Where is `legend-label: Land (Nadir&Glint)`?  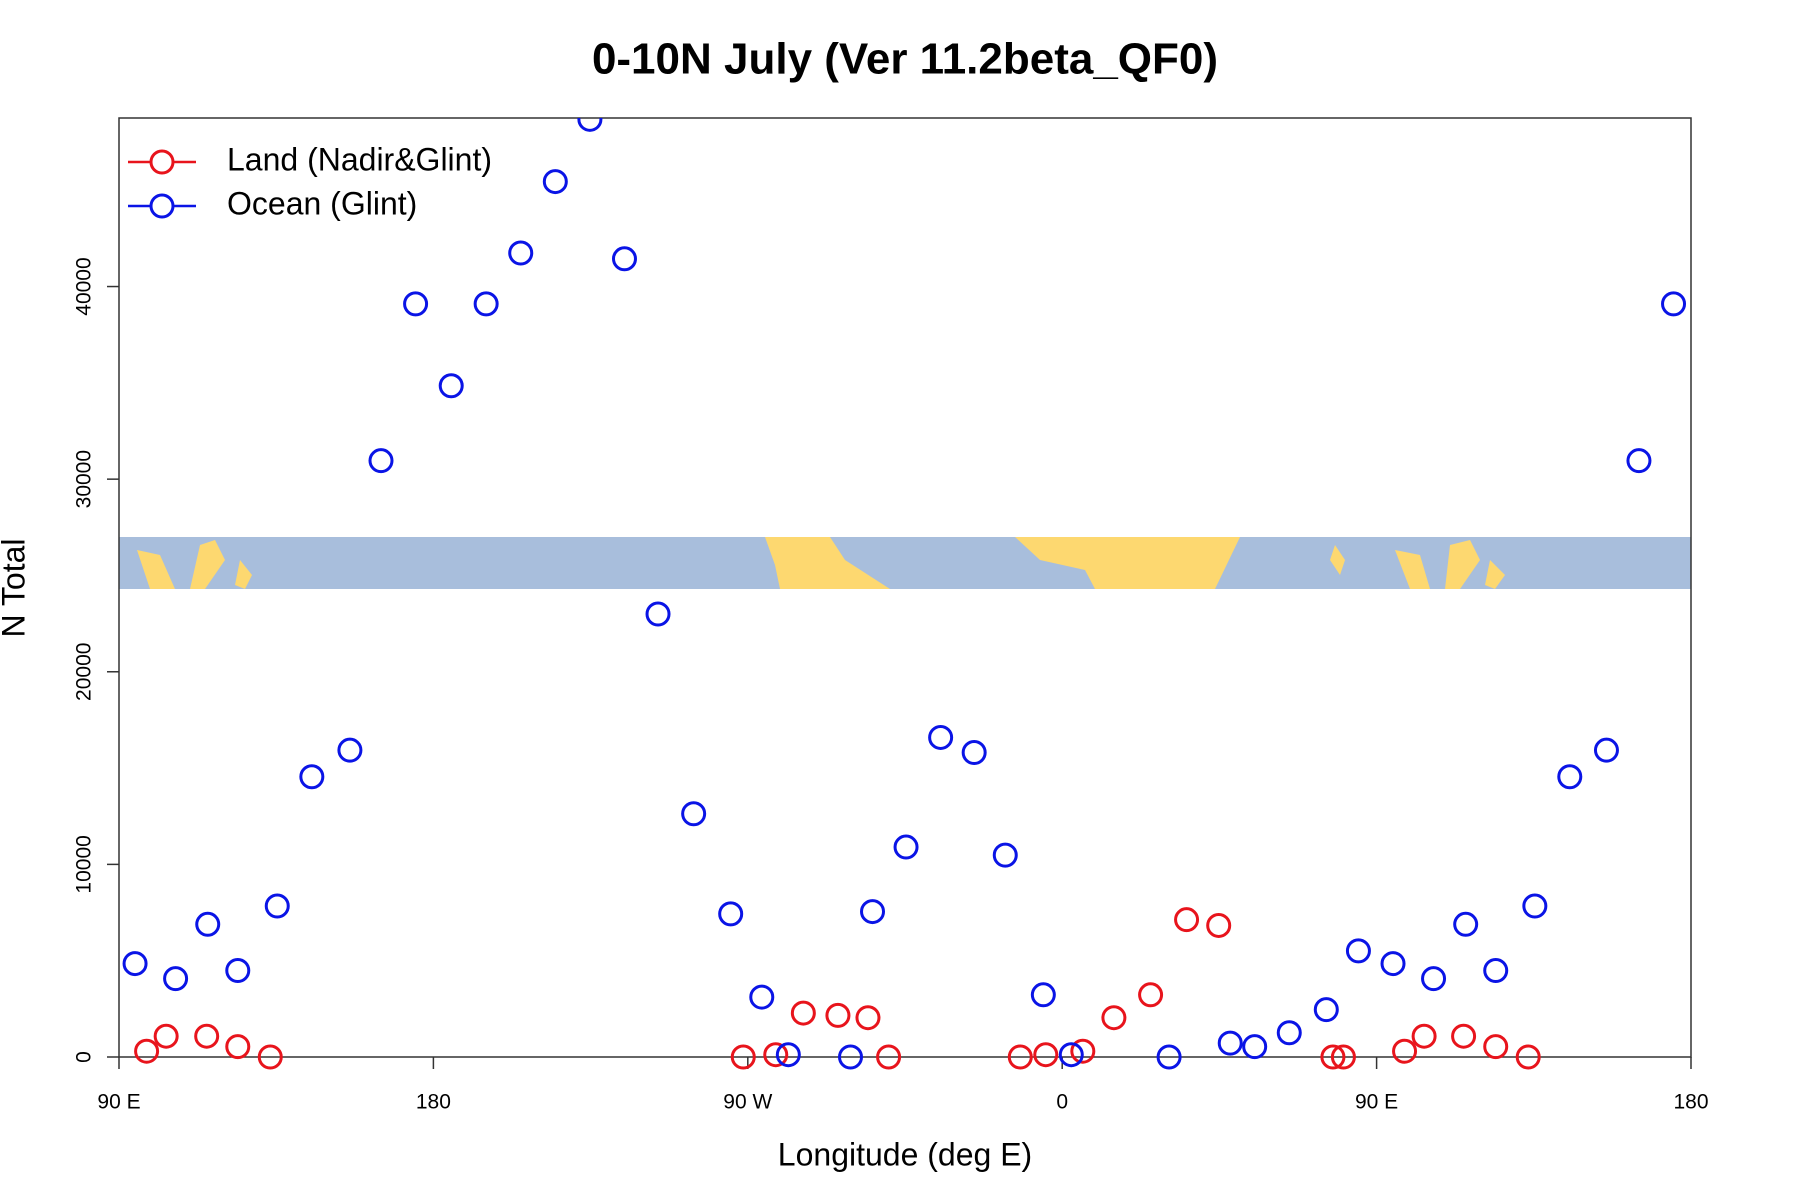 legend-label: Land (Nadir&Glint) is located at coordinates (359, 159).